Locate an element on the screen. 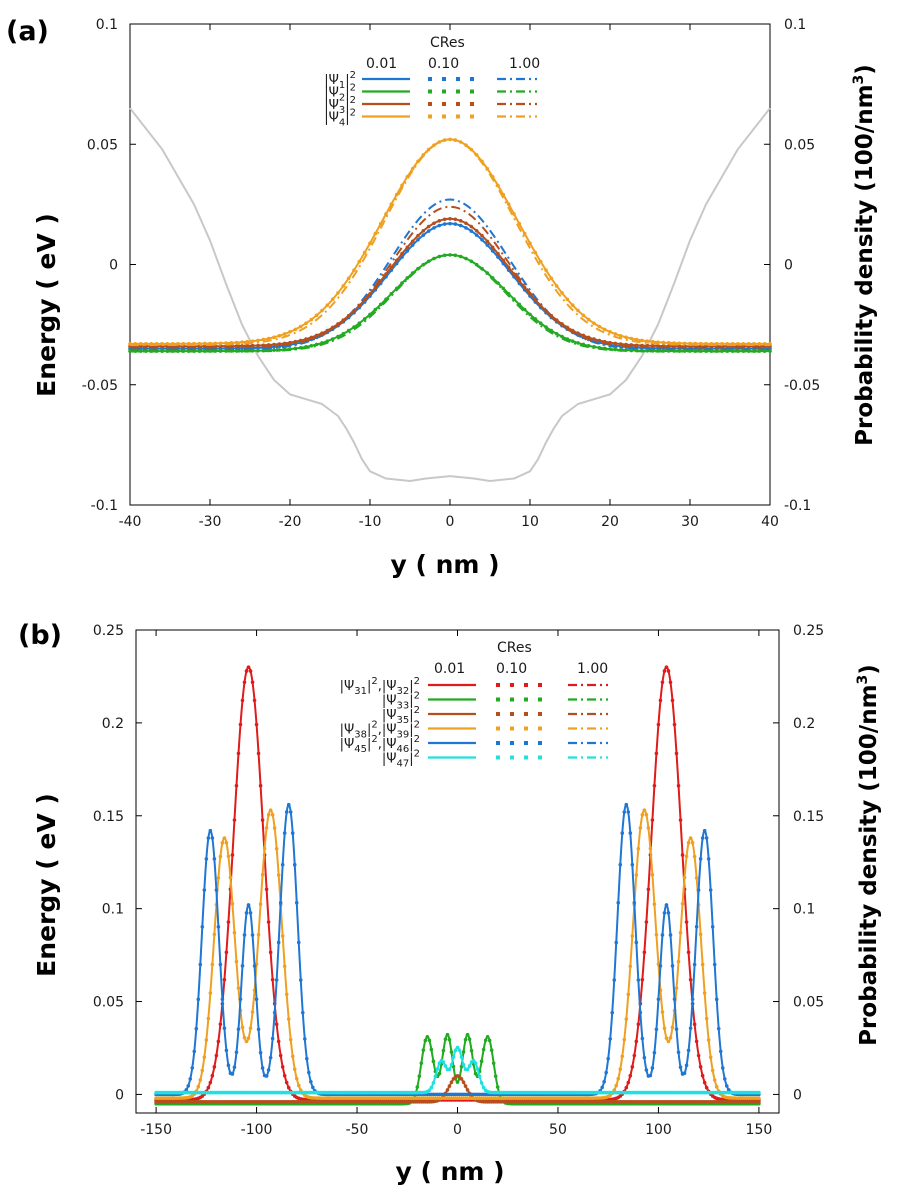 The width and height of the screenshot is (899, 1193). panel-b-y-tick-label: 0.05 is located at coordinates (108, 1003).